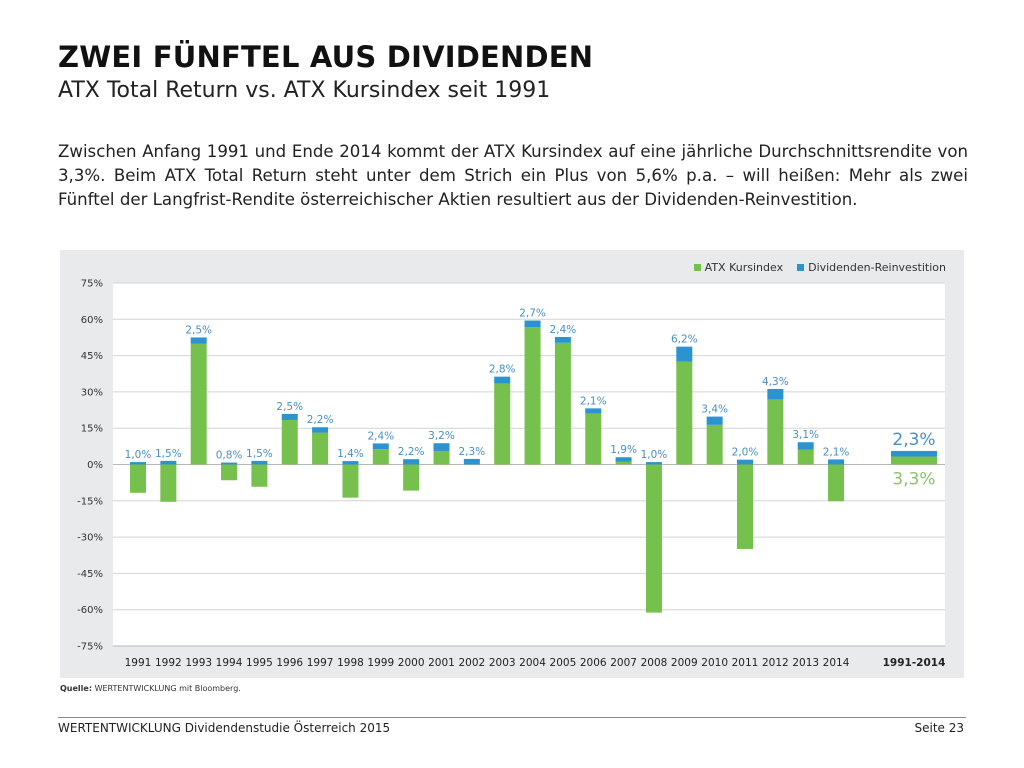  Describe the element at coordinates (92, 429) in the screenshot. I see `y-tick-label: 15%` at that location.